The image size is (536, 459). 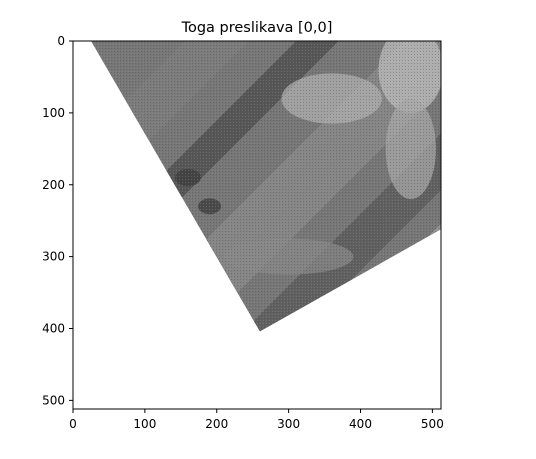 What do you see at coordinates (144, 424) in the screenshot?
I see `x-tick-label: 100` at bounding box center [144, 424].